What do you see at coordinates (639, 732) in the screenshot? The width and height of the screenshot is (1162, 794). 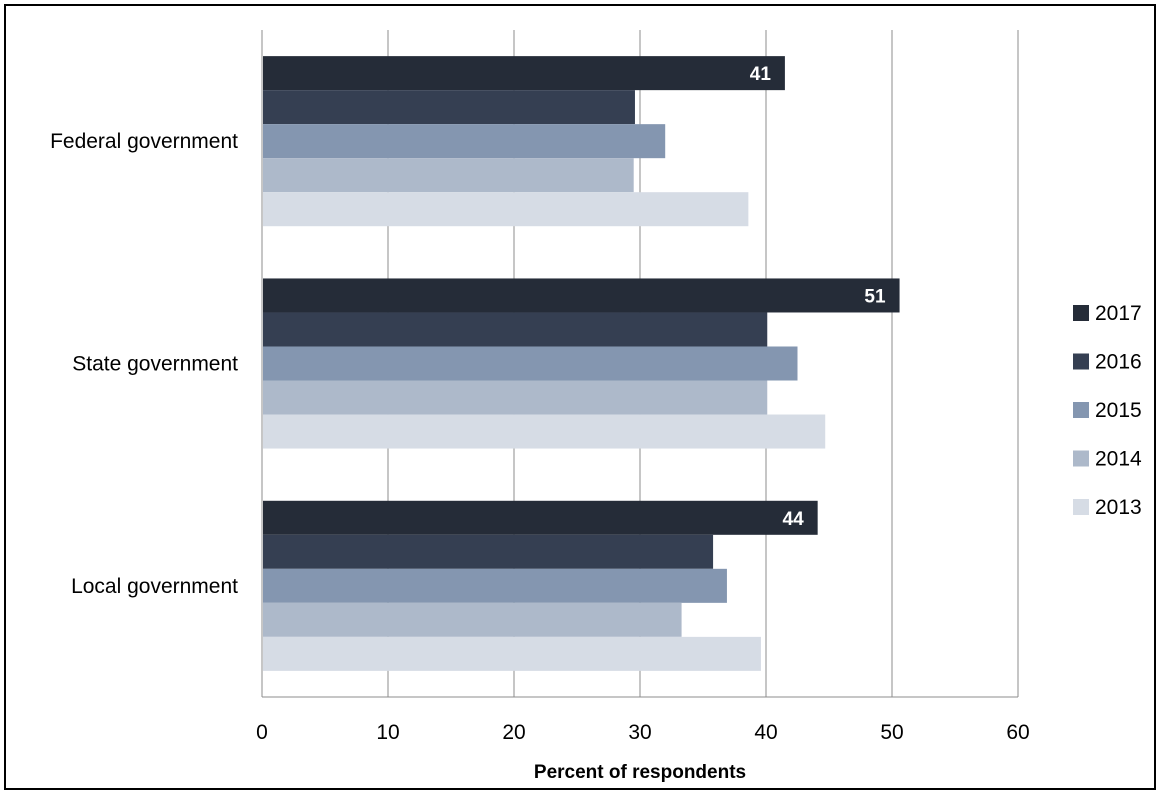 I see `x-tick-label: 30` at bounding box center [639, 732].